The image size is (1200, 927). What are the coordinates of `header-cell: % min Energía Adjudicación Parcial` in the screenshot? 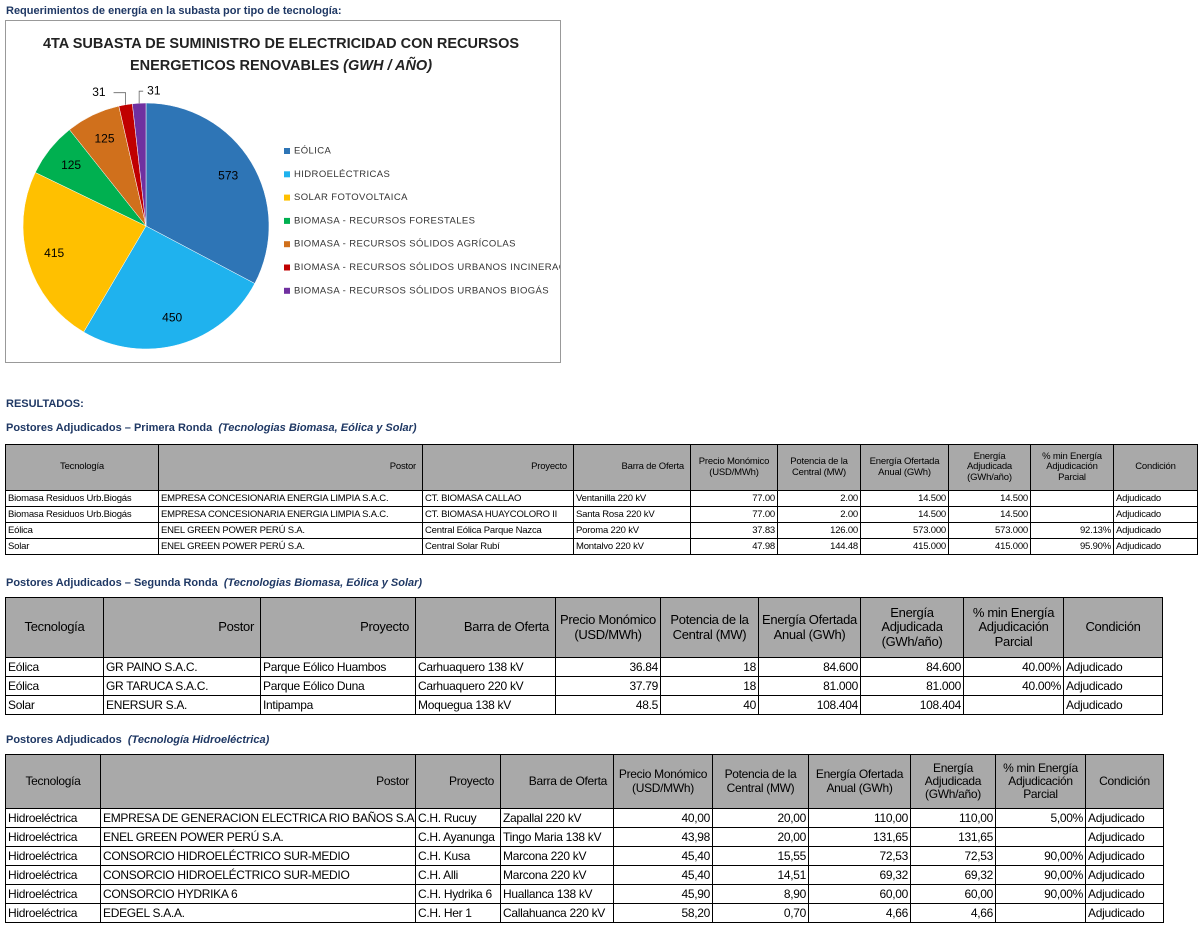 It's located at (1072, 467).